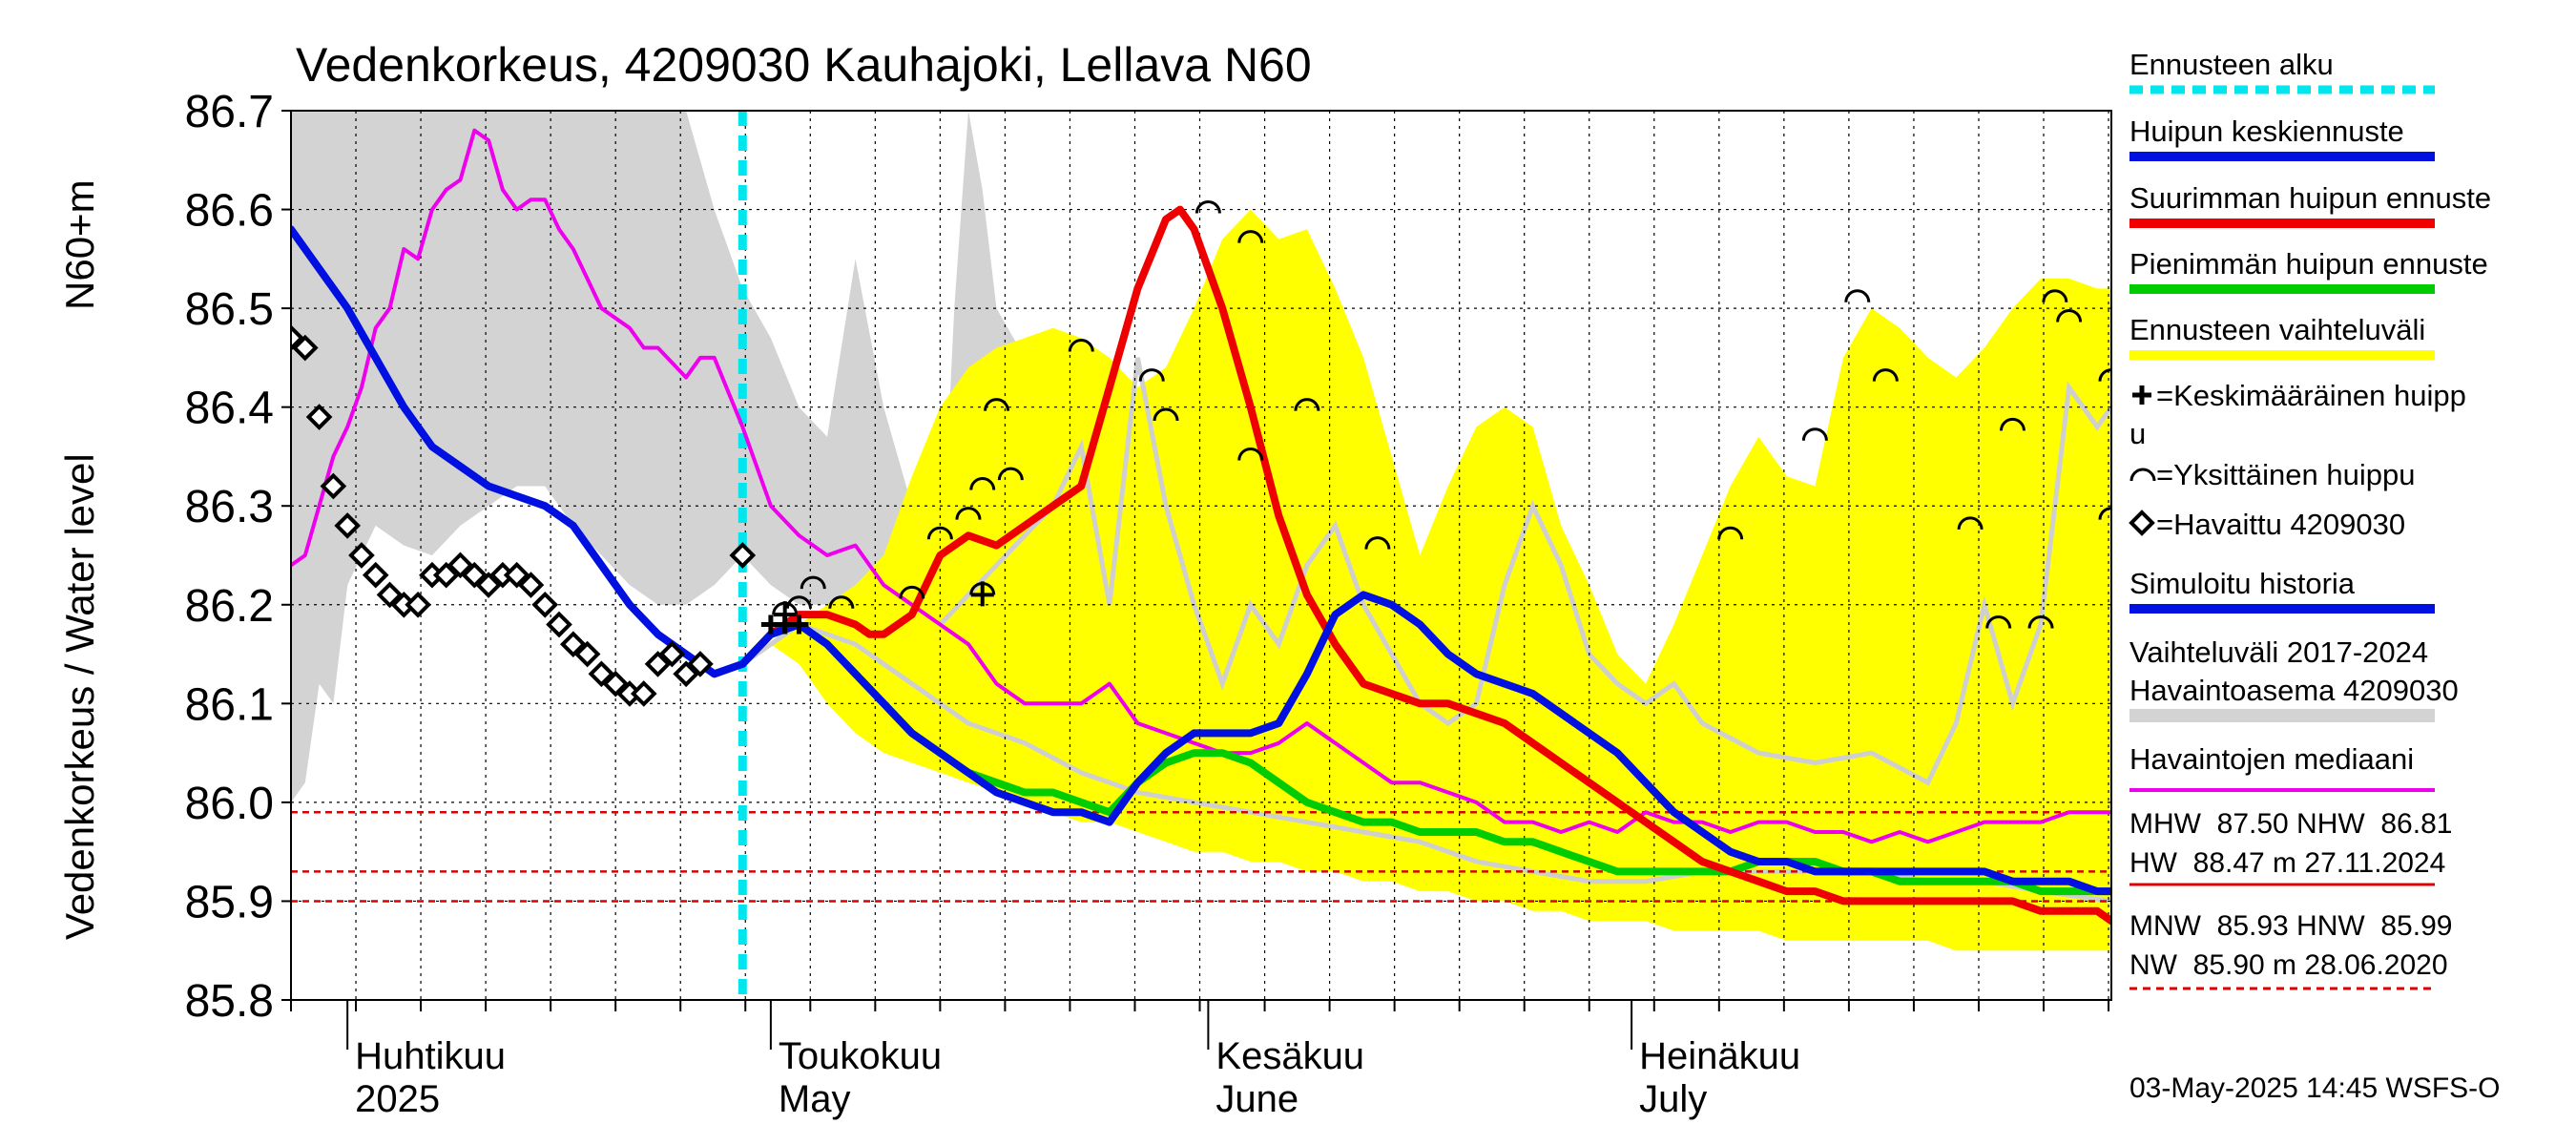  I want to click on y-tick-label: 86.2, so click(229, 607).